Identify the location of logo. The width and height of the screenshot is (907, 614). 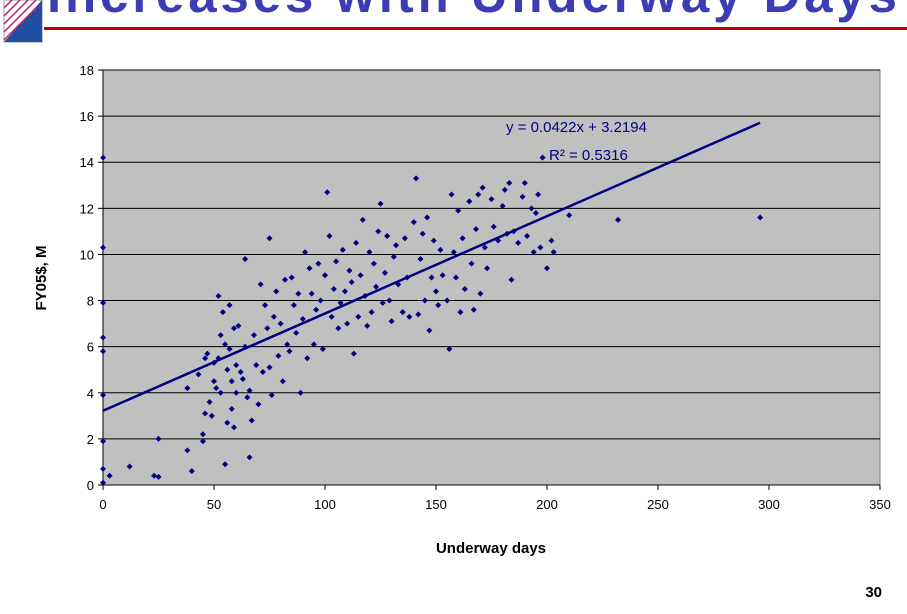
(23, 21).